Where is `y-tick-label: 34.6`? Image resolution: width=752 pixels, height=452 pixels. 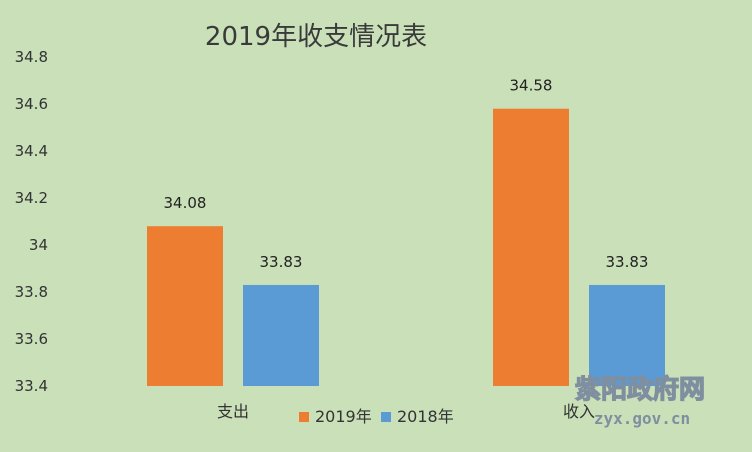 y-tick-label: 34.6 is located at coordinates (31, 104).